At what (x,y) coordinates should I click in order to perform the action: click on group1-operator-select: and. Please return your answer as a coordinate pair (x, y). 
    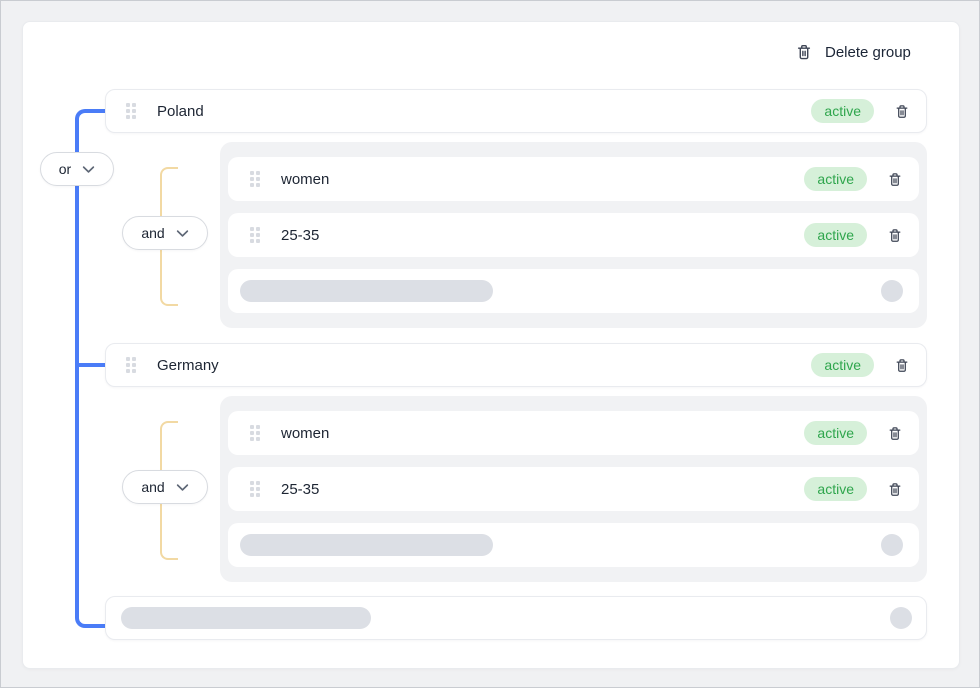
    Looking at the image, I should click on (165, 233).